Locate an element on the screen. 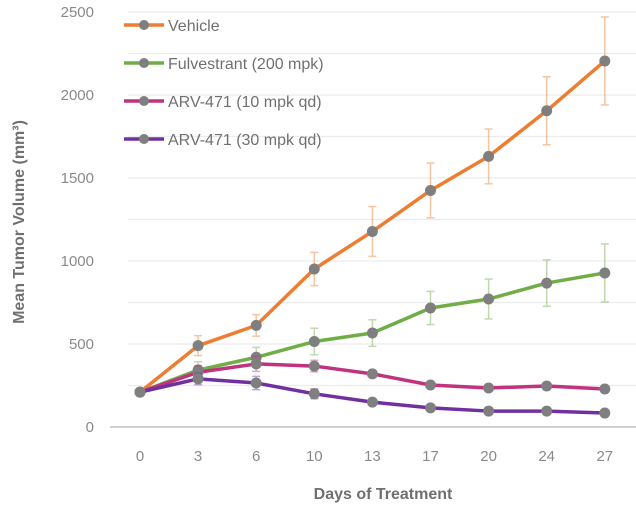 The width and height of the screenshot is (636, 506). x-tick-label: 13 is located at coordinates (372, 456).